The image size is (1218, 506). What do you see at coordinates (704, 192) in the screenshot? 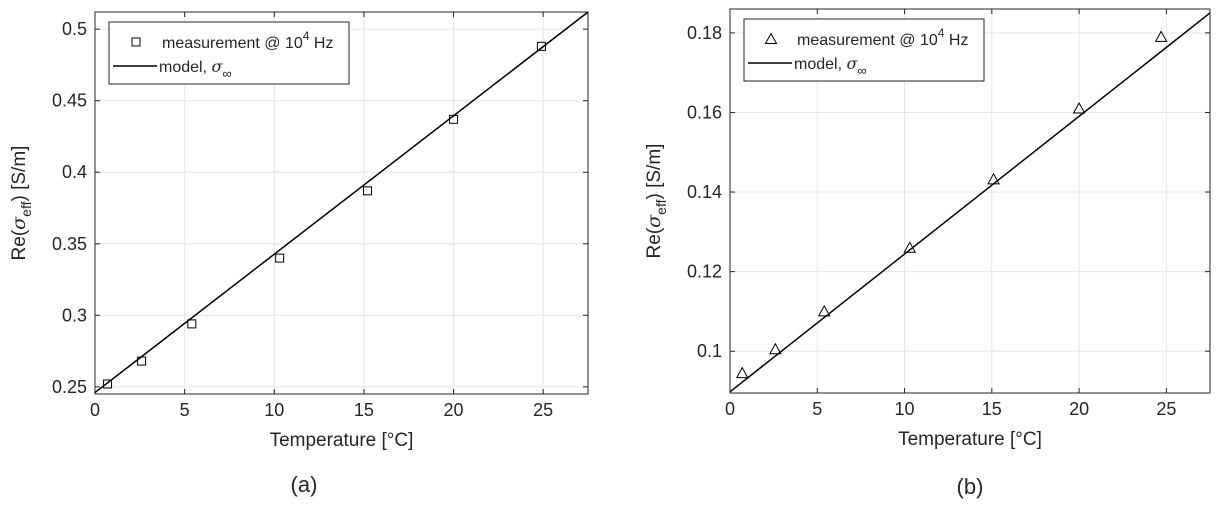
I see `y-tick-label: 0.14` at bounding box center [704, 192].